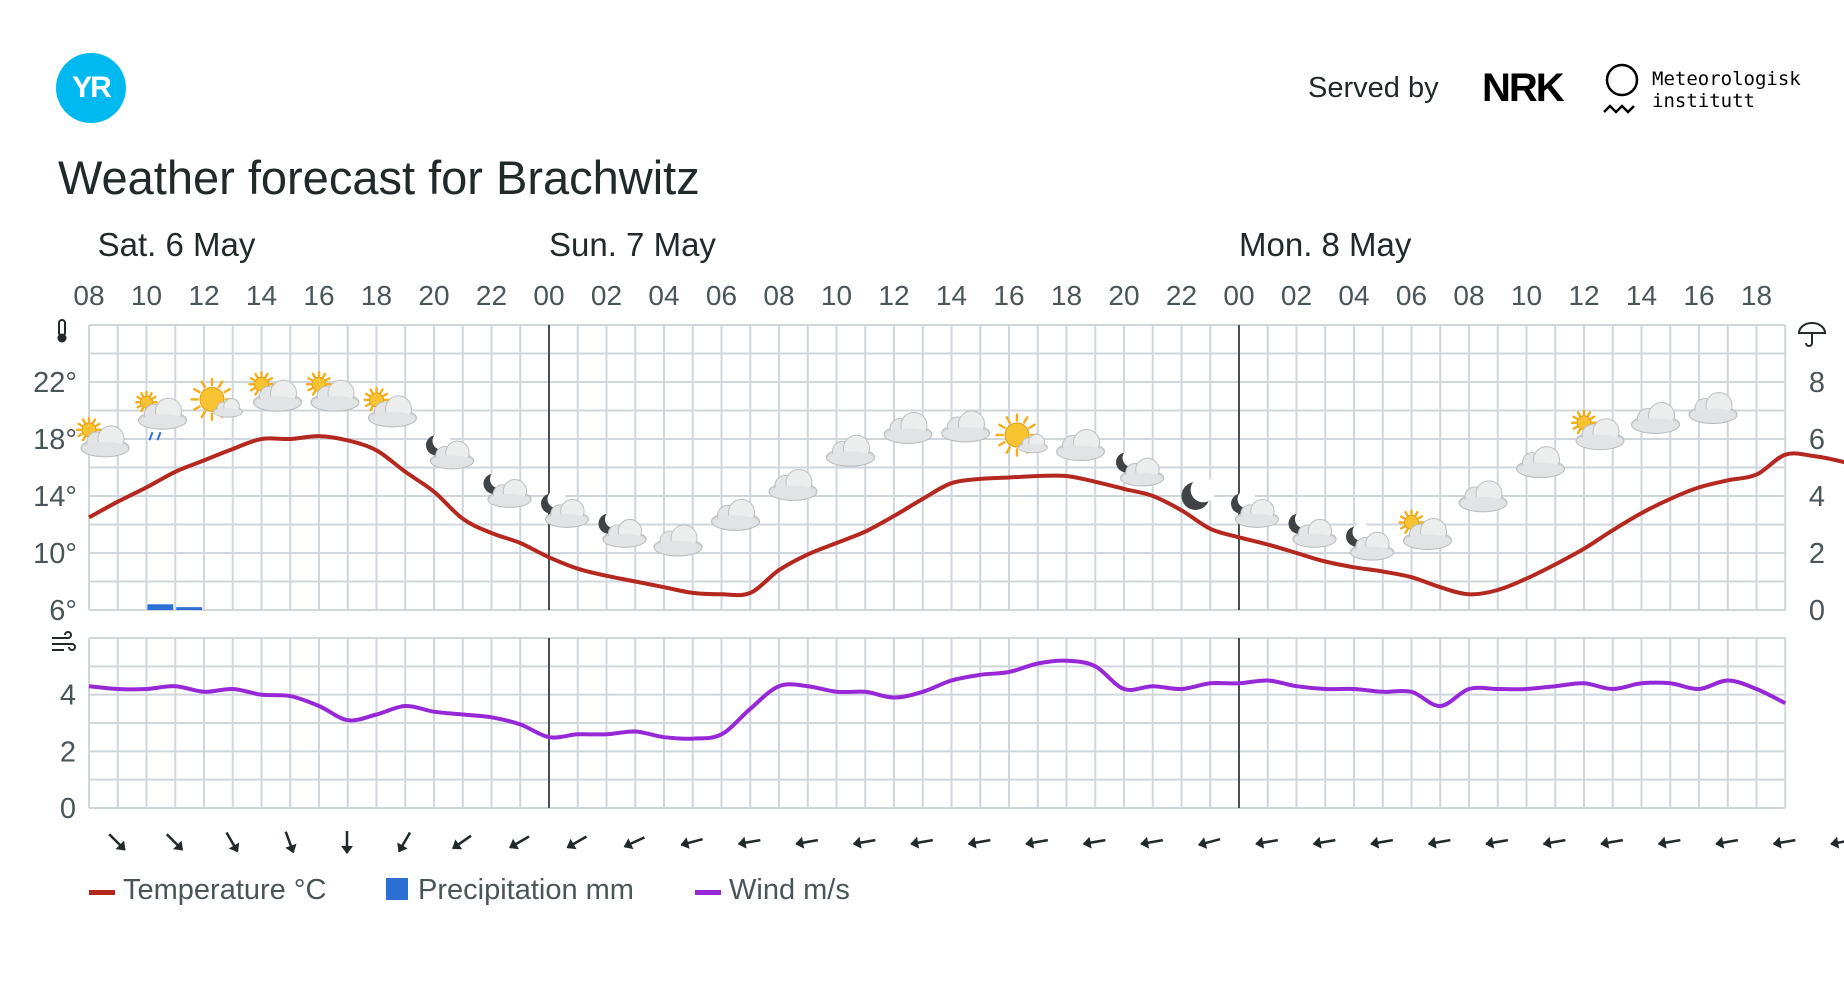 The width and height of the screenshot is (1844, 988). What do you see at coordinates (1809, 340) in the screenshot?
I see `umbrella-handle` at bounding box center [1809, 340].